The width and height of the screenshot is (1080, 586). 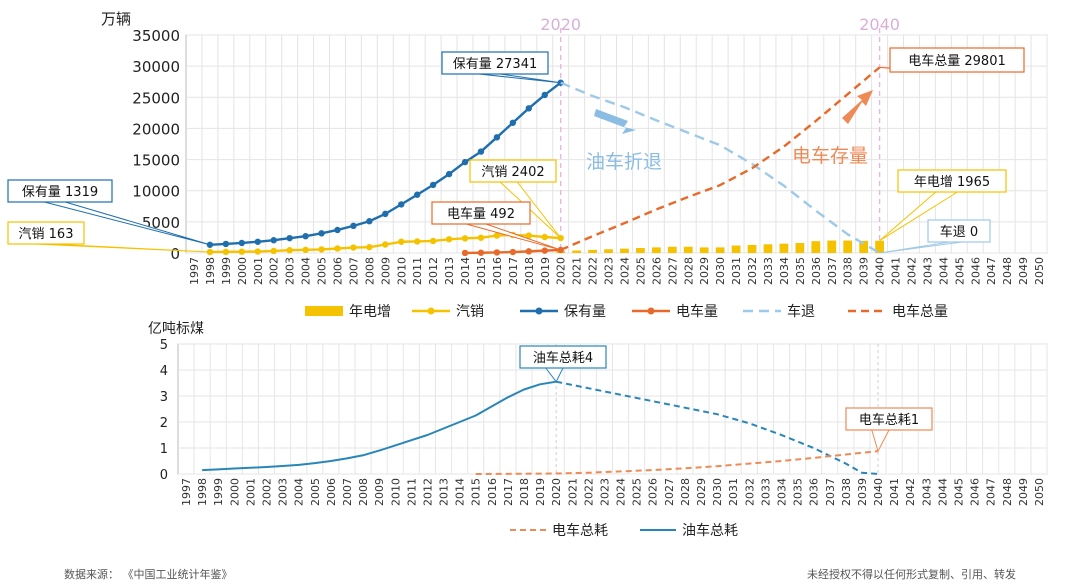 What do you see at coordinates (752, 271) in the screenshot?
I see `top-x-tick-label: 2032` at bounding box center [752, 271].